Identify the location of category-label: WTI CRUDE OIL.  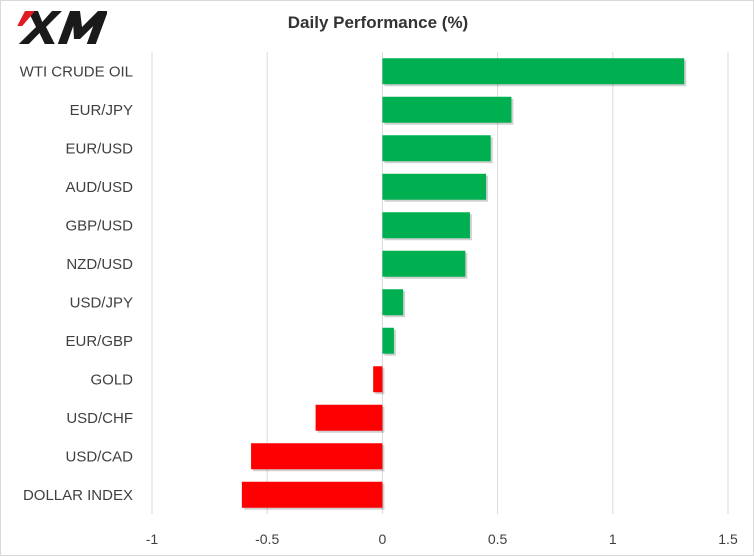
(76, 71).